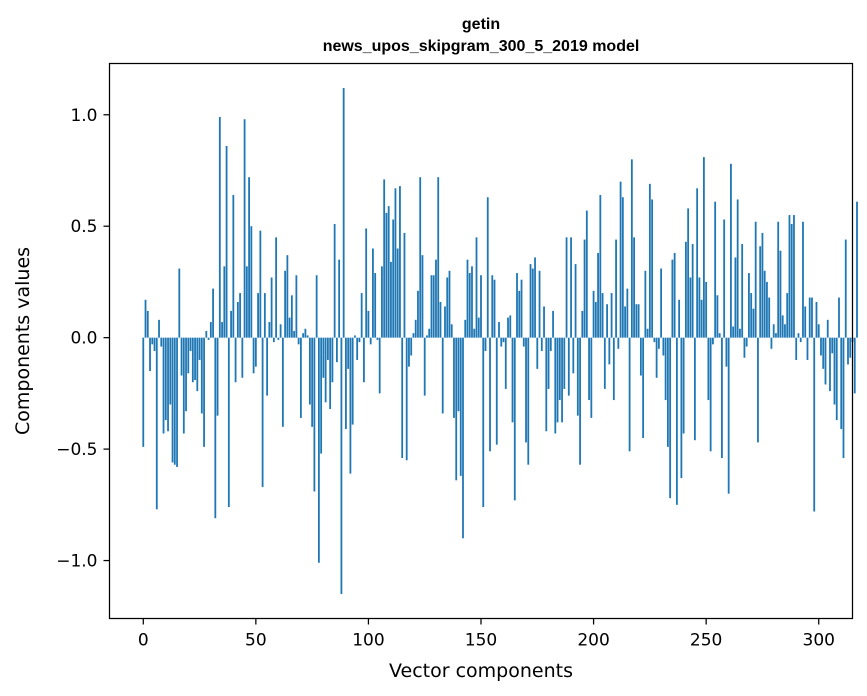 The width and height of the screenshot is (867, 696). What do you see at coordinates (83, 116) in the screenshot?
I see `y-tick-label: 1.0` at bounding box center [83, 116].